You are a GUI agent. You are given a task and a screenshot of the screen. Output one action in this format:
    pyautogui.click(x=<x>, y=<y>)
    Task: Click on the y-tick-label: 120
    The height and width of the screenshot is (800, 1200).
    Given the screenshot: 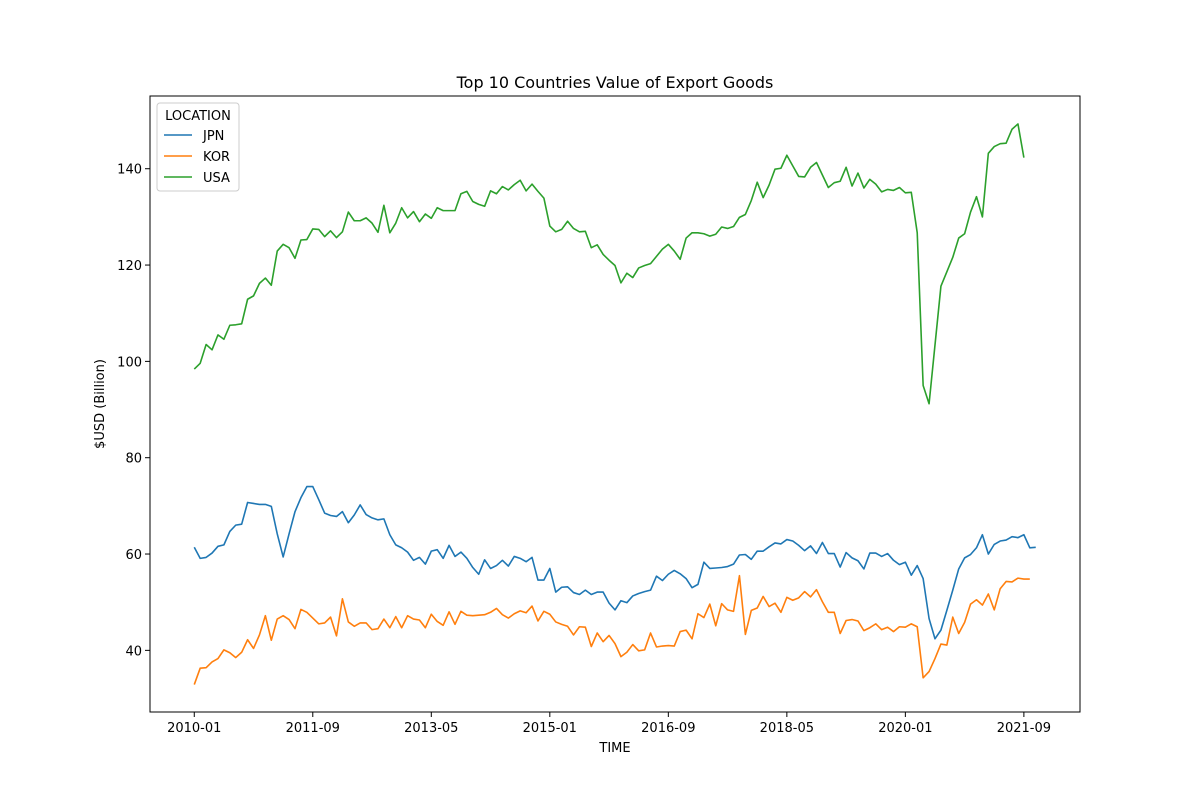 What is the action you would take?
    pyautogui.click(x=129, y=266)
    